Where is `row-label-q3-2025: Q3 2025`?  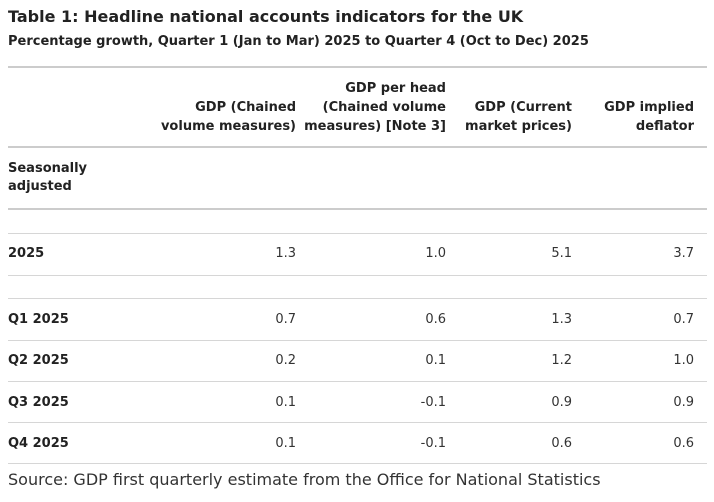 row-label-q3-2025: Q3 2025 is located at coordinates (38, 402).